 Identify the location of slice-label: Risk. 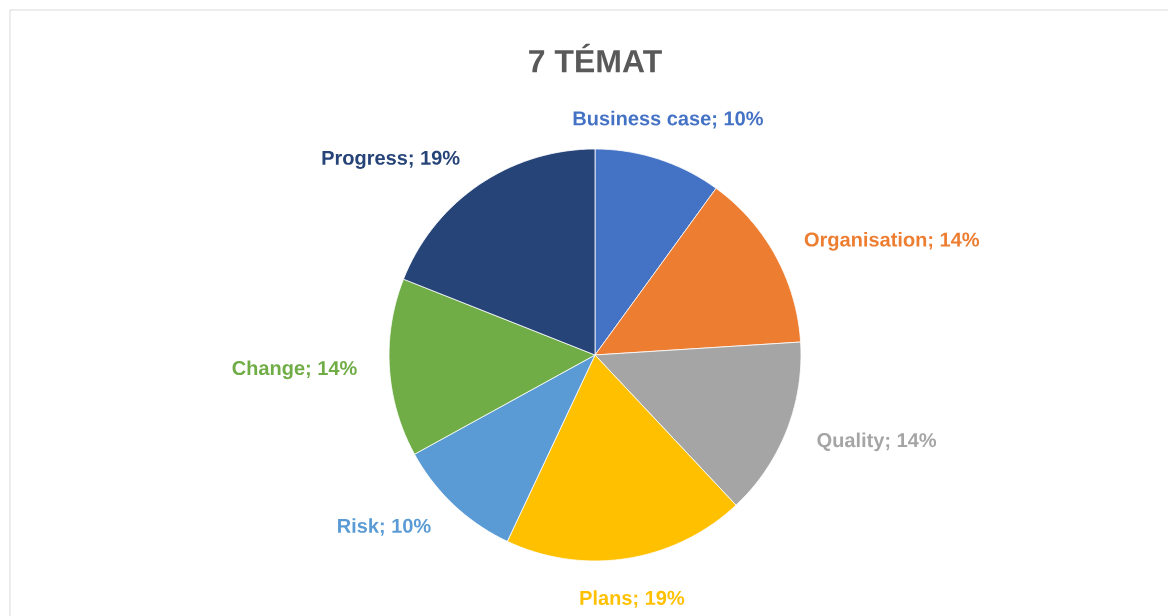
(358, 525).